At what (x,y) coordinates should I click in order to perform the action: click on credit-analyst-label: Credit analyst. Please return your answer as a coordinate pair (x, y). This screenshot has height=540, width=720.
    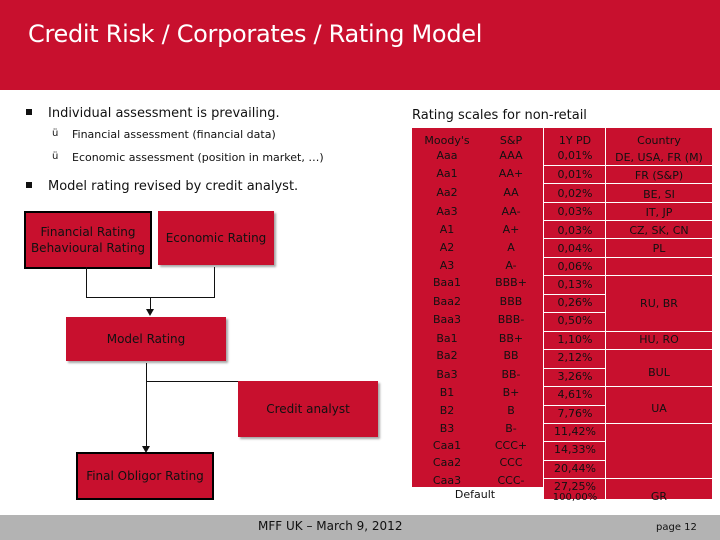
    Looking at the image, I should click on (308, 408).